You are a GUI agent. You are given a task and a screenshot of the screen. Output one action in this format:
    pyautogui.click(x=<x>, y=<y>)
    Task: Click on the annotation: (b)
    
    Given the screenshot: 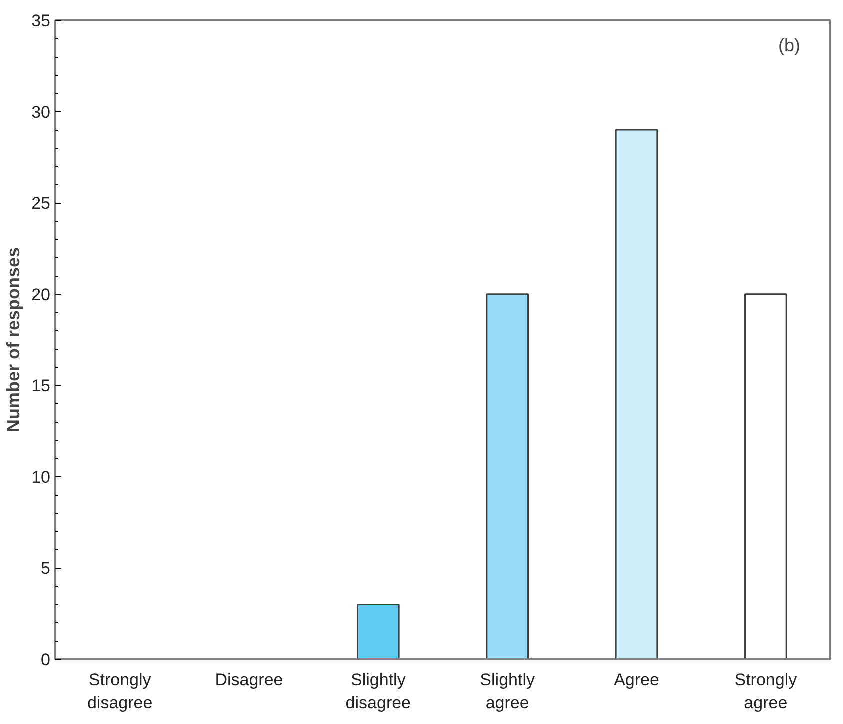 What is the action you would take?
    pyautogui.click(x=789, y=46)
    